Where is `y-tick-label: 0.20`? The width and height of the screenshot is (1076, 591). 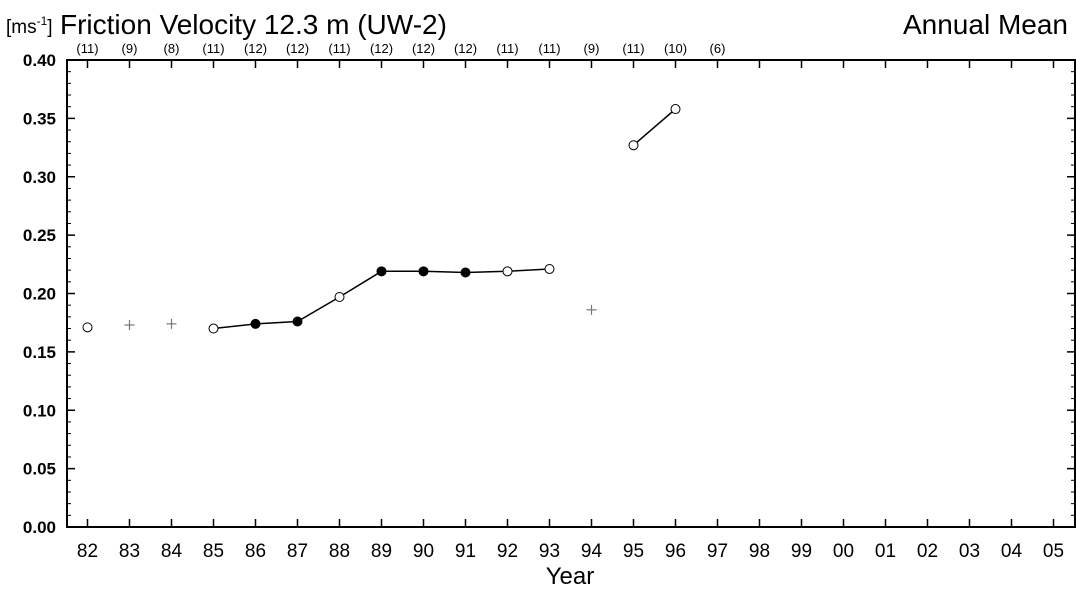
y-tick-label: 0.20 is located at coordinates (39, 294).